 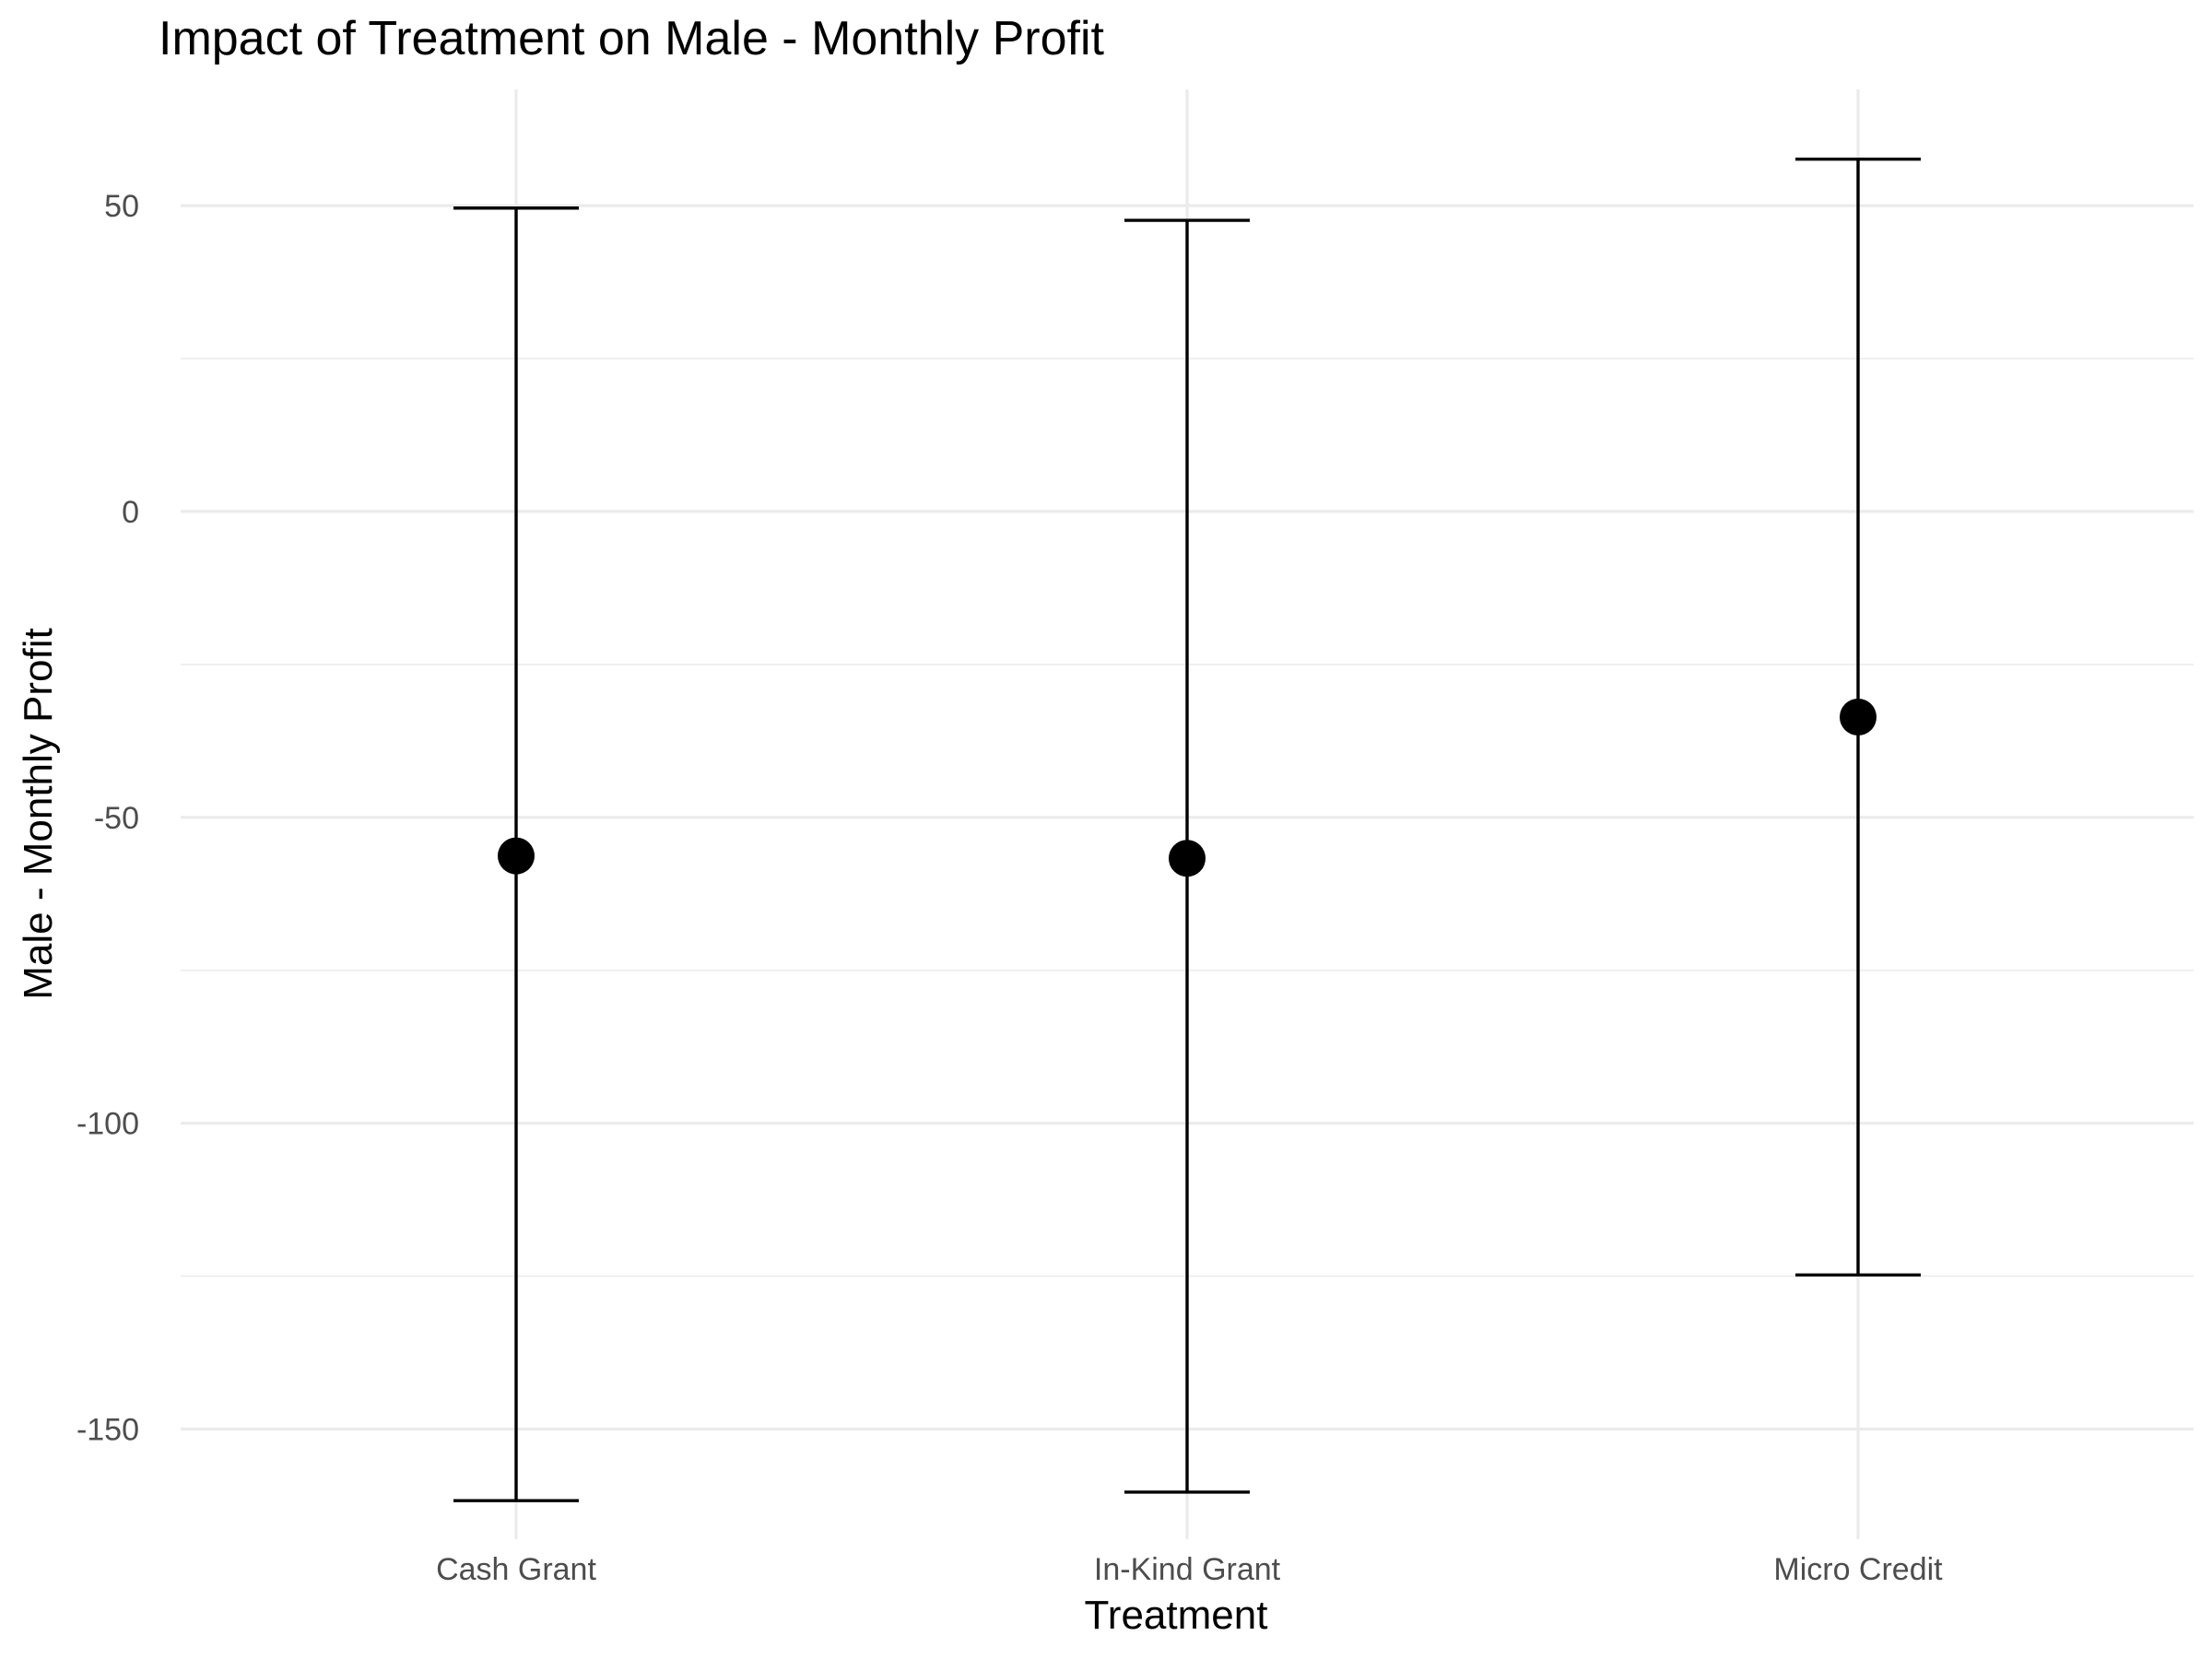 What do you see at coordinates (116, 818) in the screenshot?
I see `y-tick-label: -50` at bounding box center [116, 818].